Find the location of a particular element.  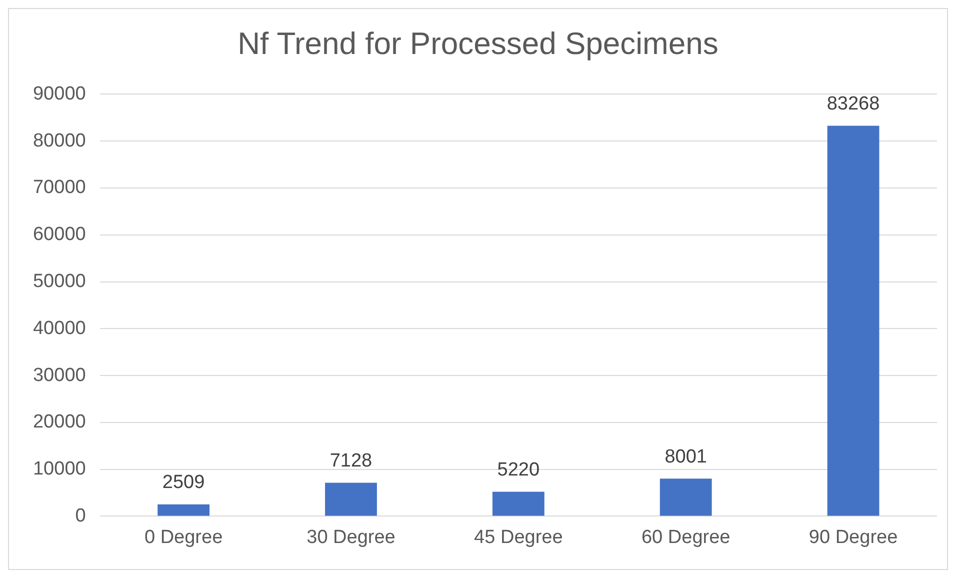

data-label: 2509 is located at coordinates (183, 483).